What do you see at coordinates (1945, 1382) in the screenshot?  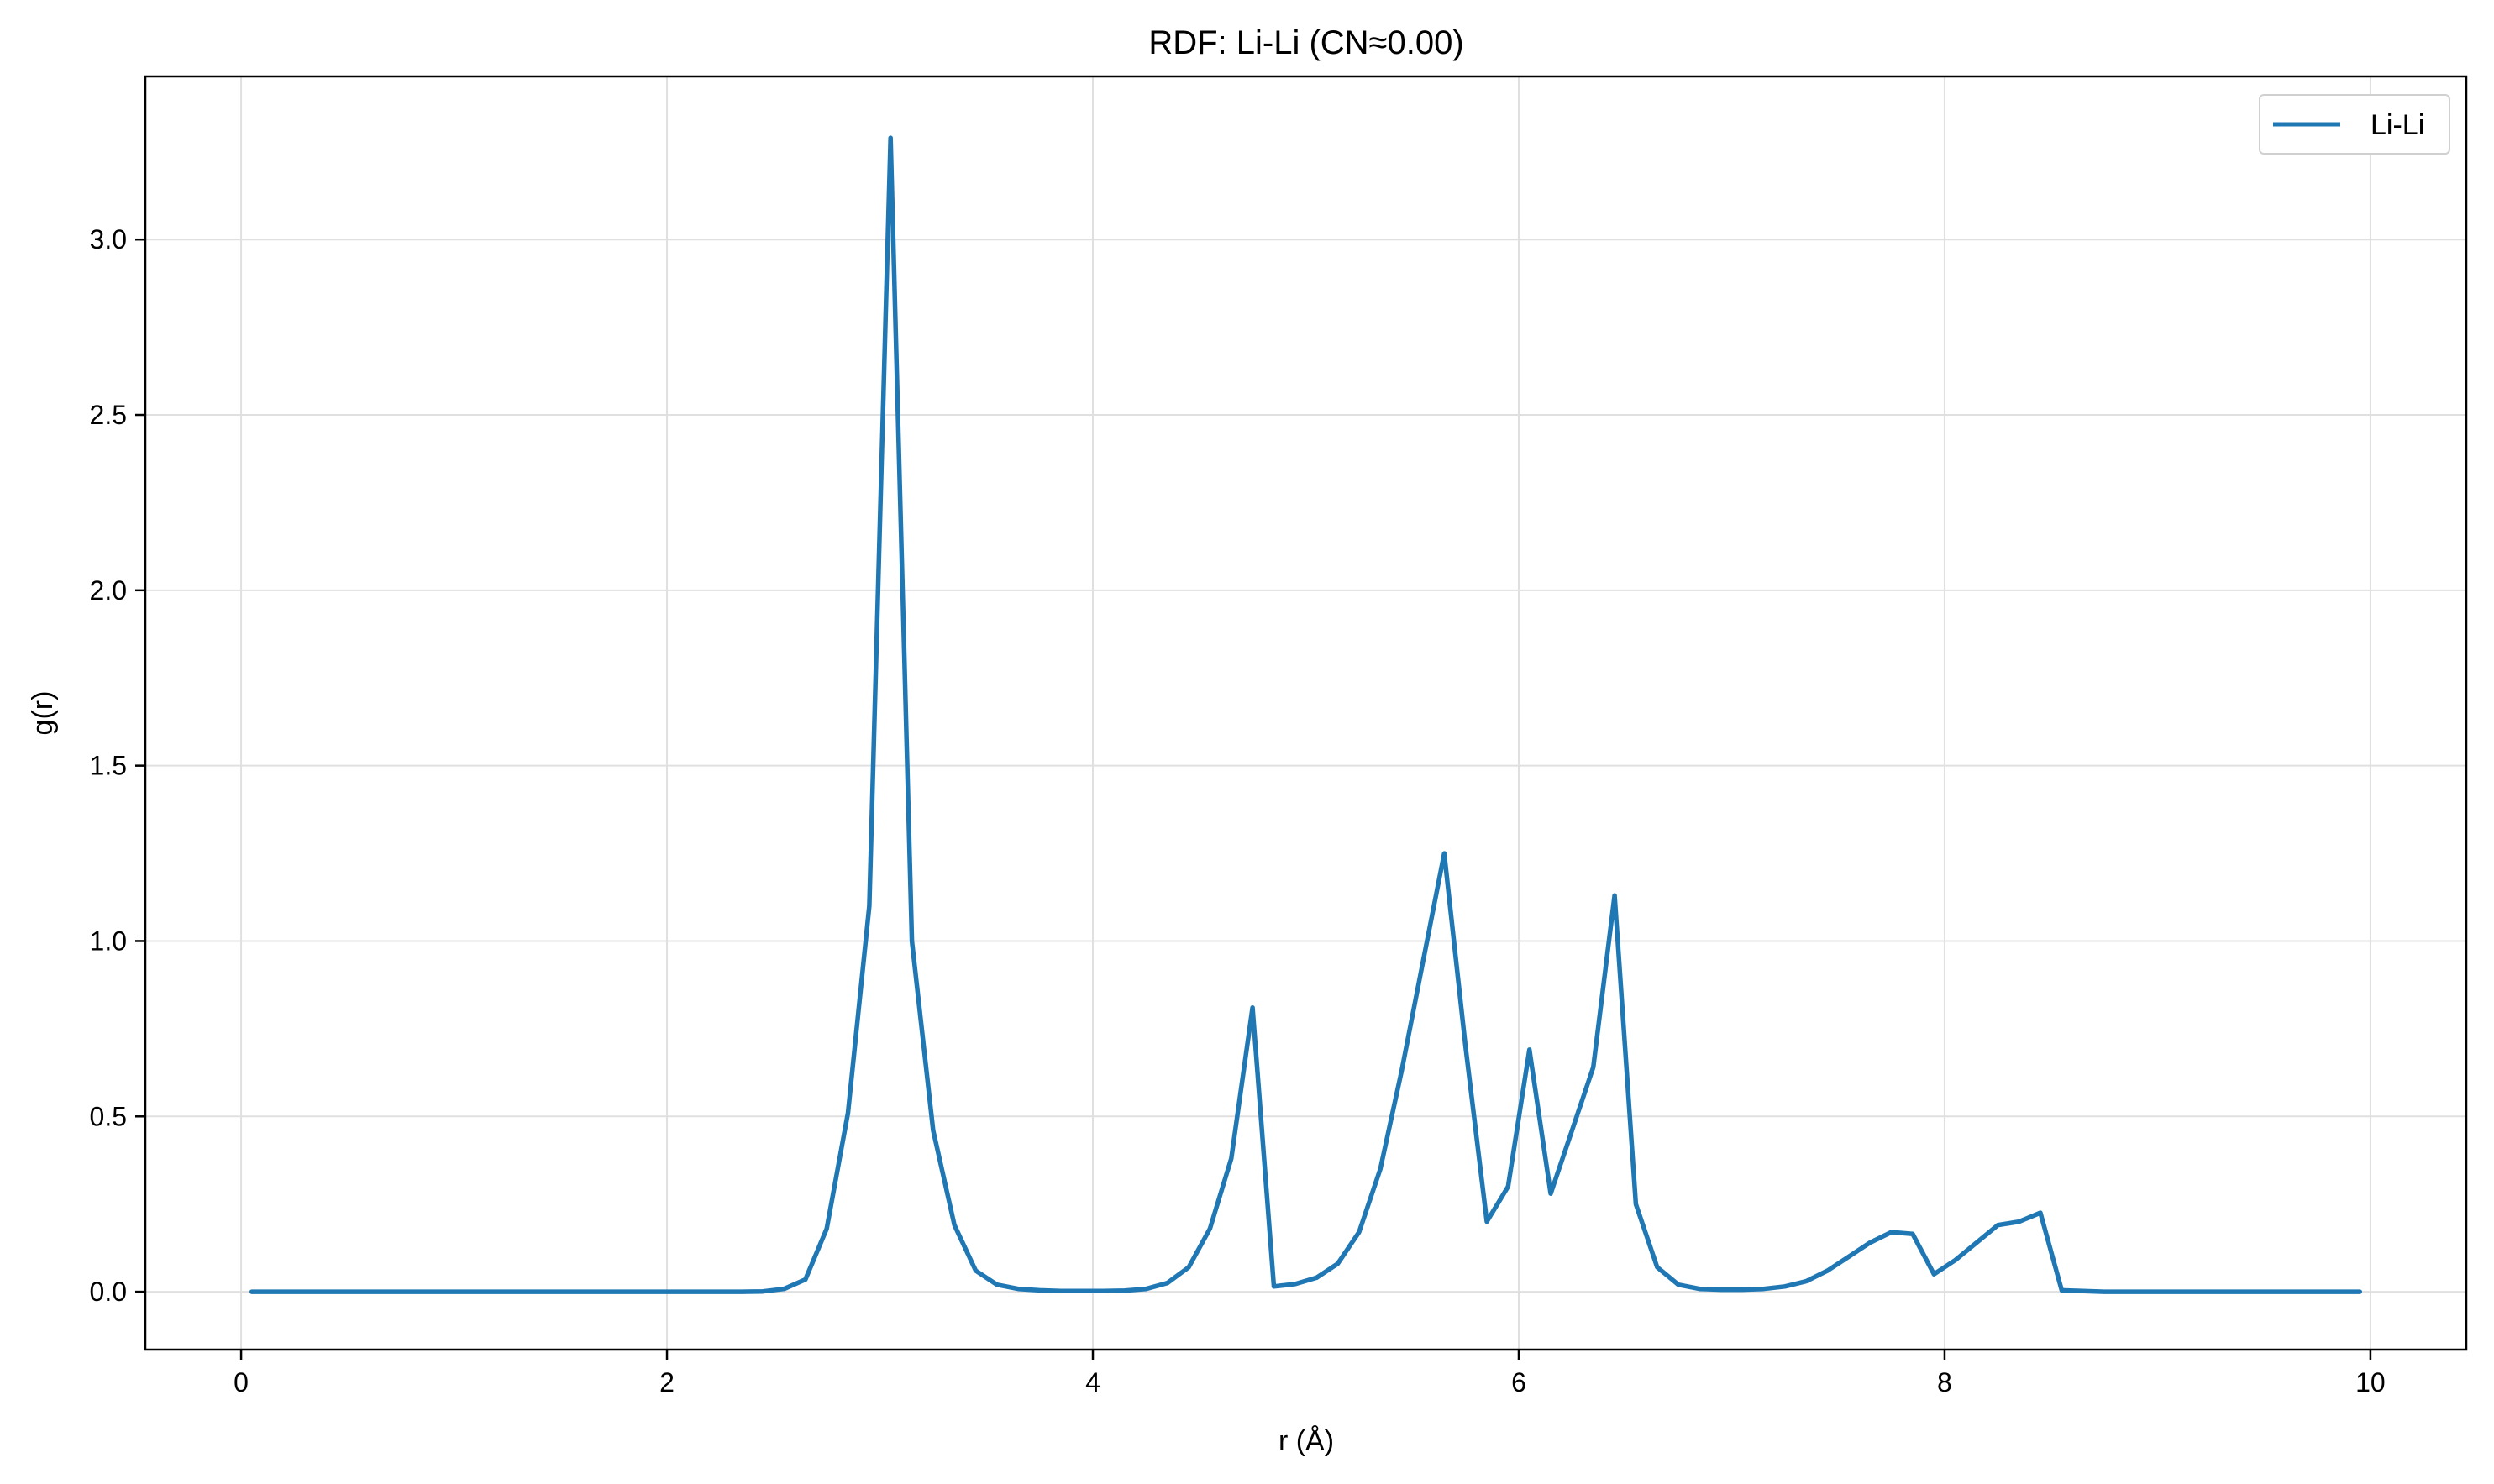 I see `x-tick-label: 8` at bounding box center [1945, 1382].